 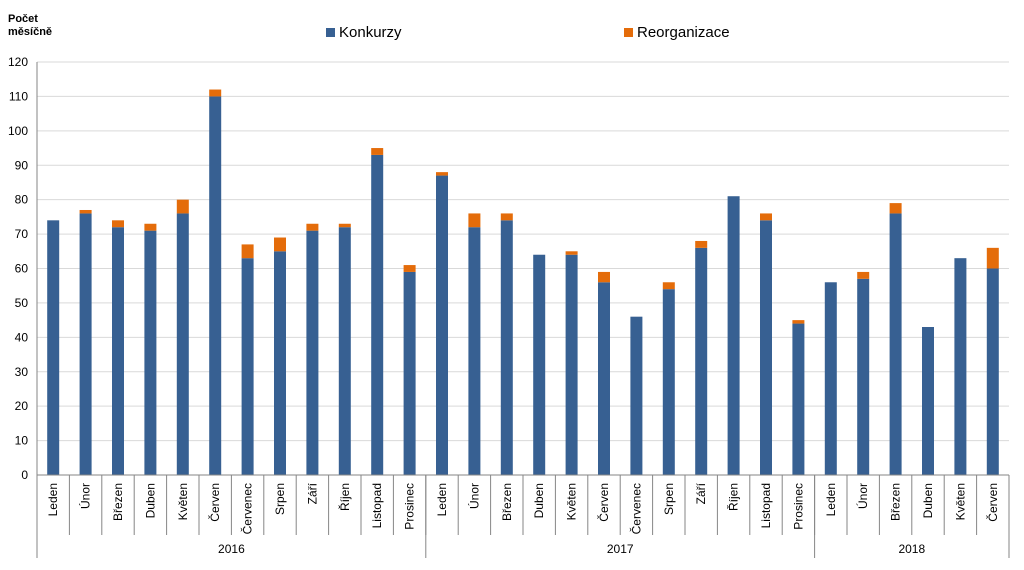 What do you see at coordinates (911, 549) in the screenshot?
I see `year-label: 2018` at bounding box center [911, 549].